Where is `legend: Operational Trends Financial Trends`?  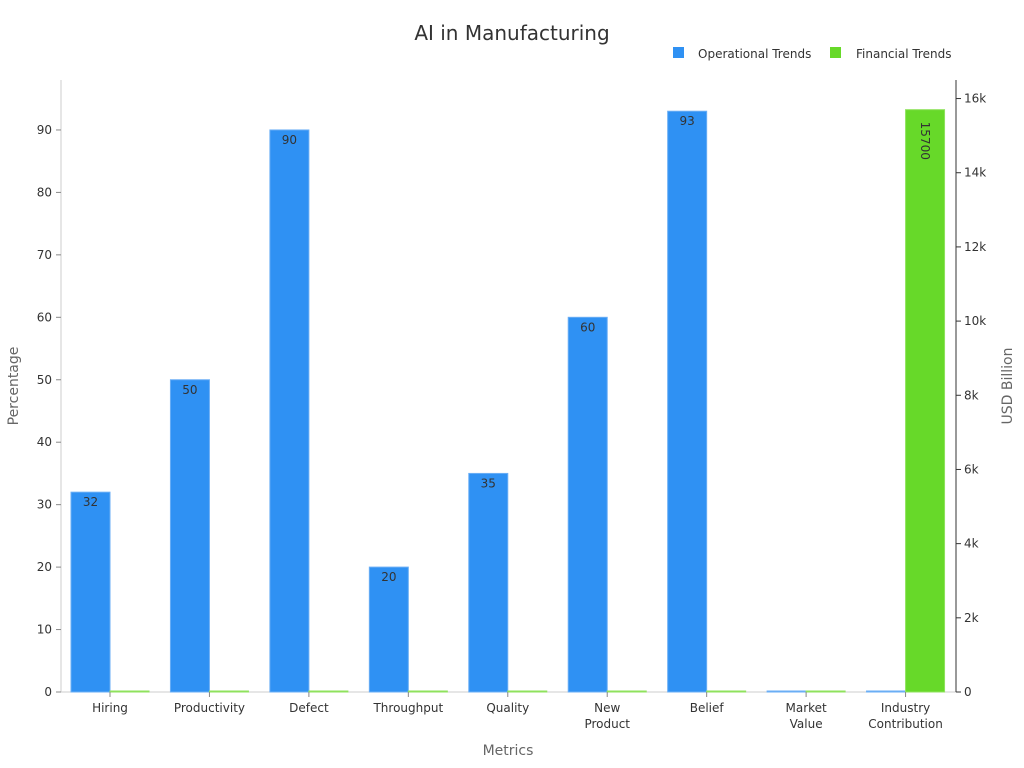 legend: Operational Trends Financial Trends is located at coordinates (812, 54).